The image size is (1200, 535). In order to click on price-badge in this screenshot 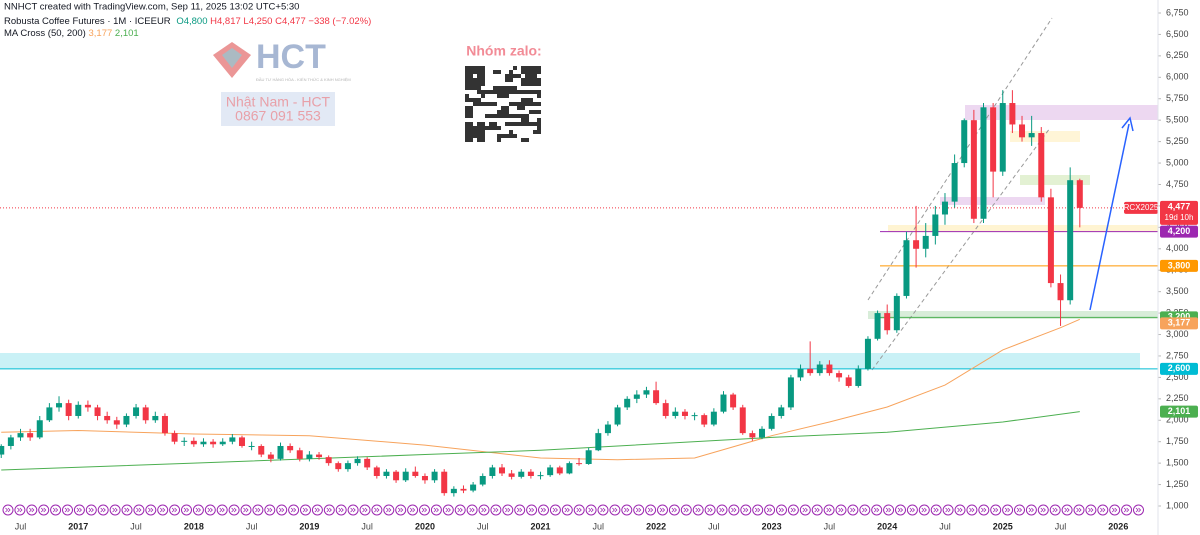, I will do `click(1179, 212)`.